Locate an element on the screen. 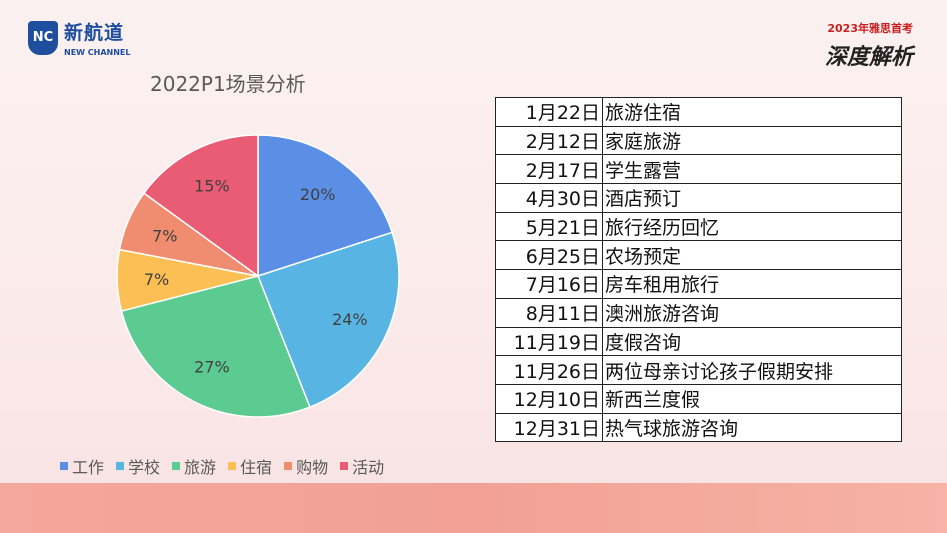 Image resolution: width=947 pixels, height=533 pixels. legend-item: 购物 is located at coordinates (306, 466).